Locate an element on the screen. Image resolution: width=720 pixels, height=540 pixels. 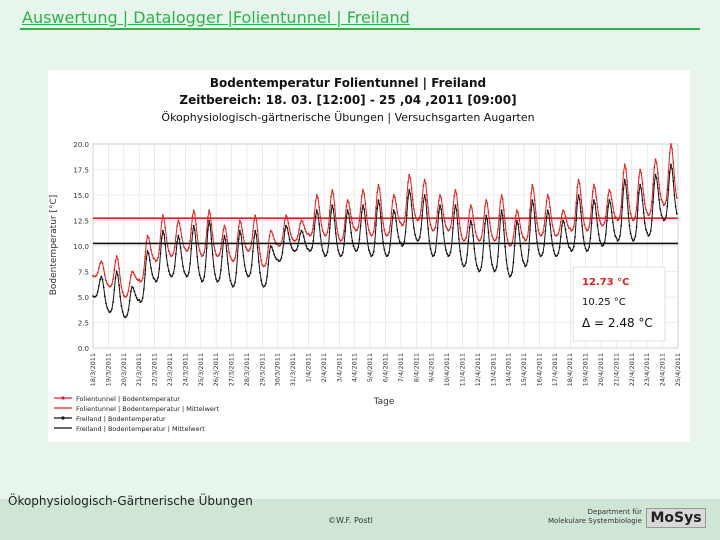
y-tick-label: 2.5 is located at coordinates (83, 324).